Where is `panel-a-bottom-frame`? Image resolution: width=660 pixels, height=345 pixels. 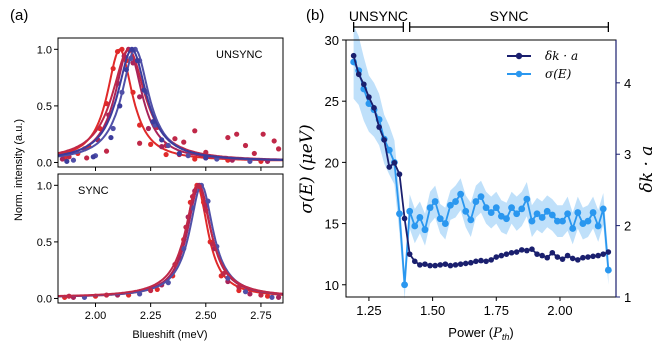
panel-a-bottom-frame is located at coordinates (170, 238).